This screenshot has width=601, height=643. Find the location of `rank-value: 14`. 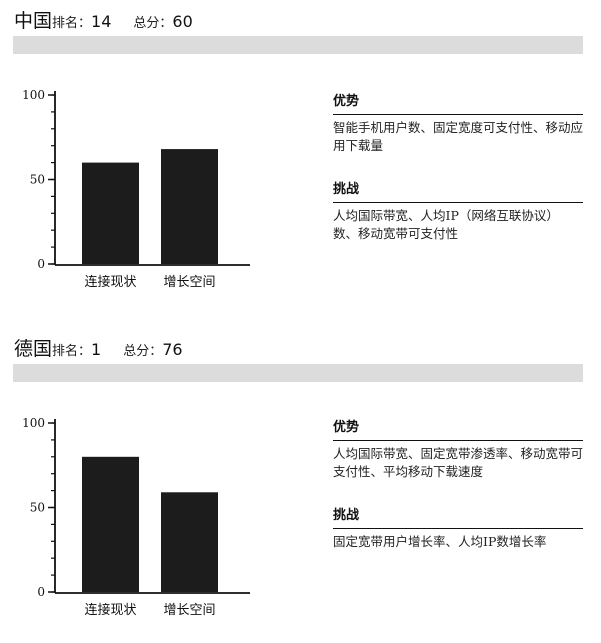

rank-value: 14 is located at coordinates (101, 21).